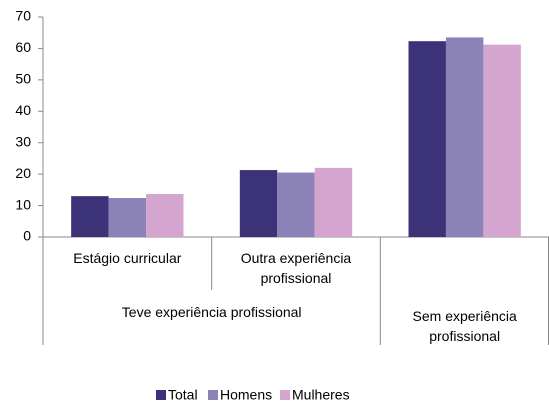 The height and width of the screenshot is (403, 549). Describe the element at coordinates (296, 268) in the screenshot. I see `x-tick-label: Outra experiência profissional` at that location.